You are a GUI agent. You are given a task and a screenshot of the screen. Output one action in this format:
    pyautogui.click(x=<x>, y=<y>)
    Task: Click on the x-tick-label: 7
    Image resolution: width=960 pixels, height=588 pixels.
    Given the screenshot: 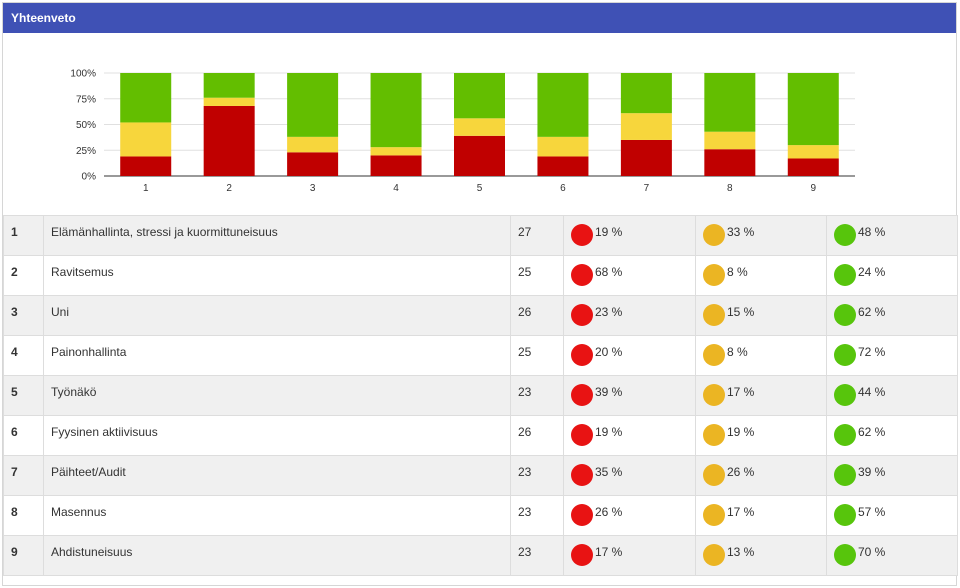 What is the action you would take?
    pyautogui.click(x=647, y=188)
    